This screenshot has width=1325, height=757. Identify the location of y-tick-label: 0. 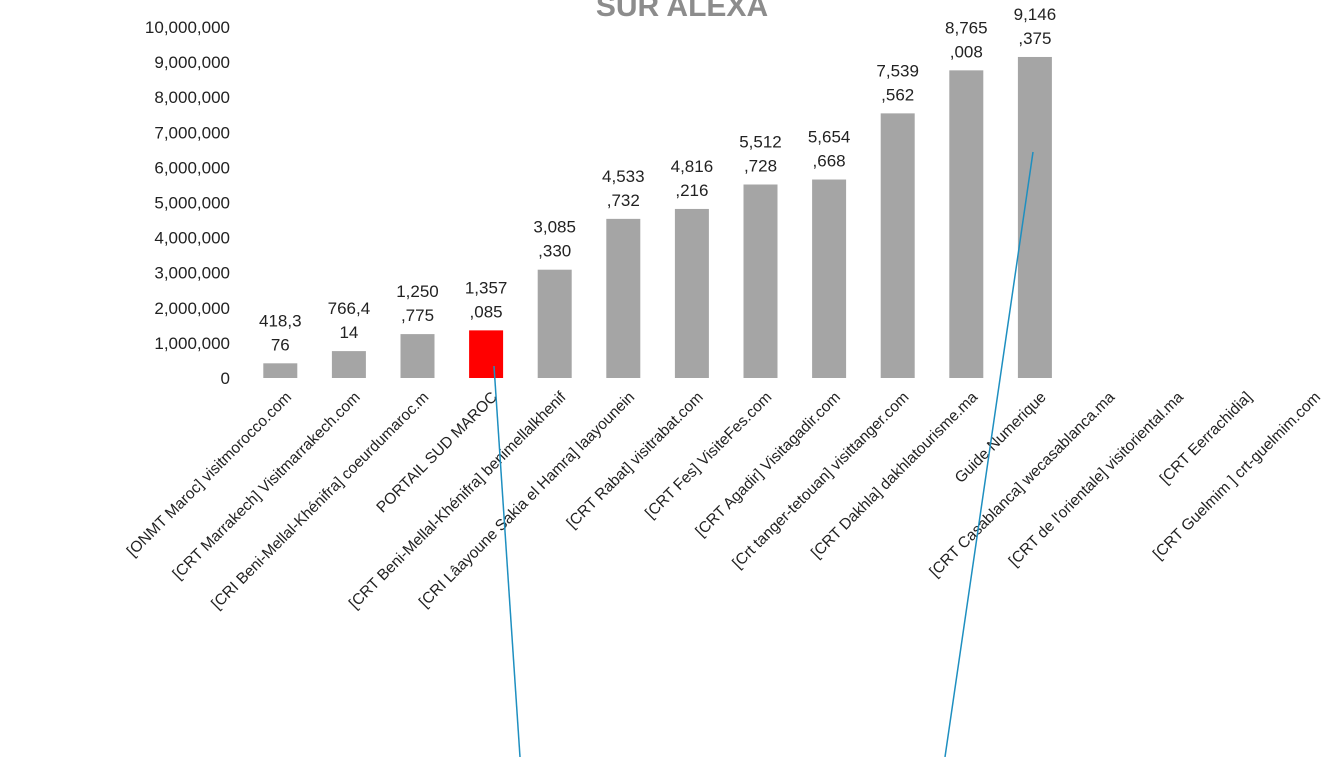
(225, 378).